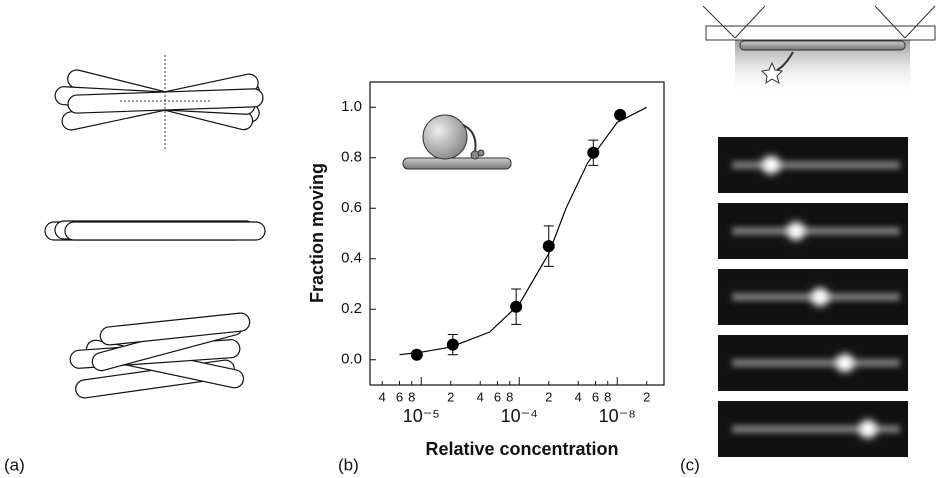 This screenshot has width=947, height=478. I want to click on panel-label: (b), so click(348, 464).